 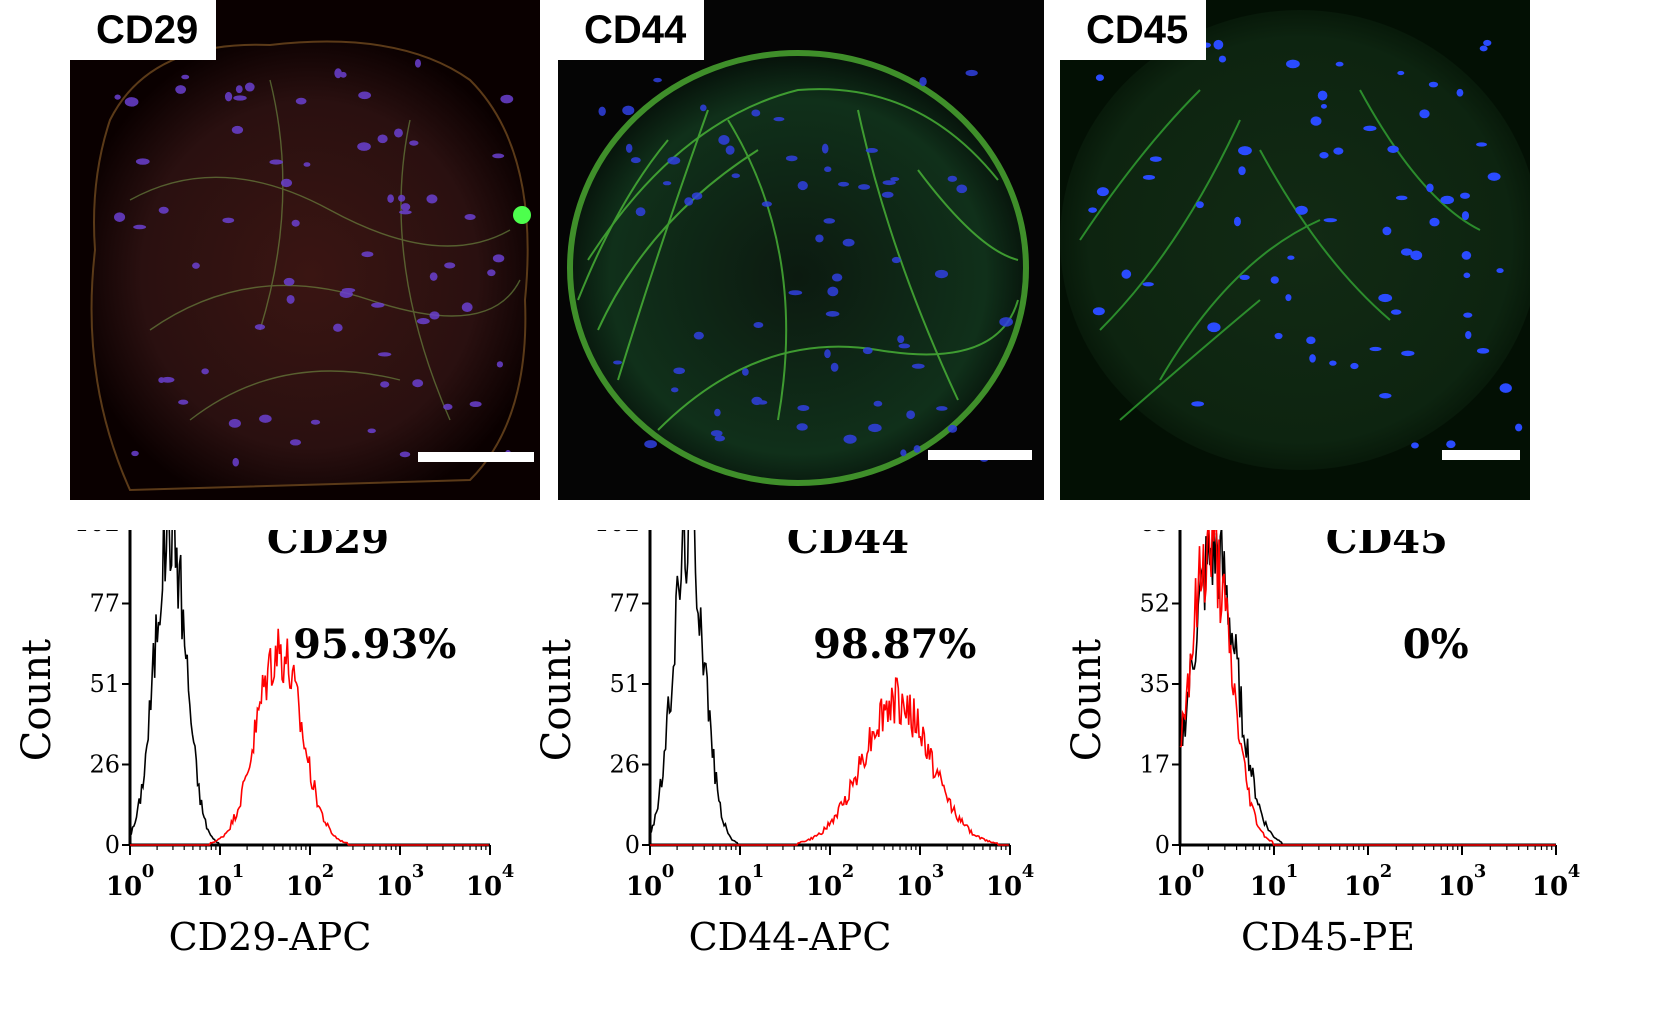 What do you see at coordinates (1367, 681) in the screenshot?
I see `histogram-series-control` at bounding box center [1367, 681].